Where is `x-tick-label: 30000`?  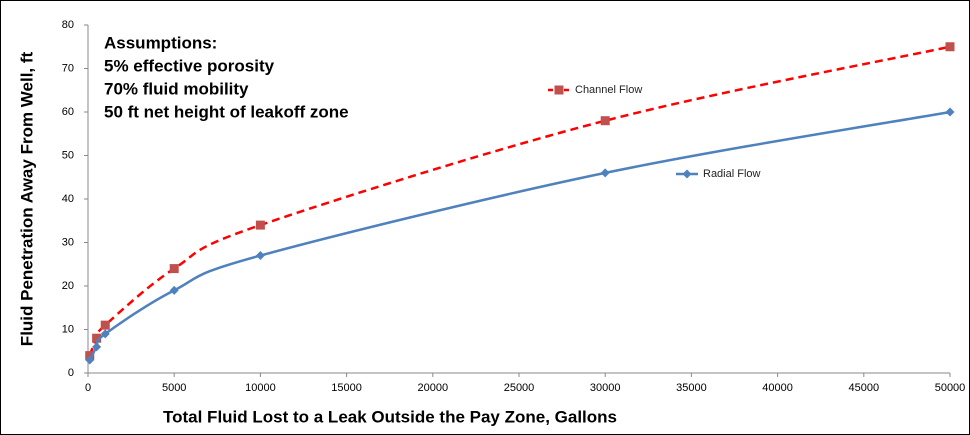 x-tick-label: 30000 is located at coordinates (605, 388).